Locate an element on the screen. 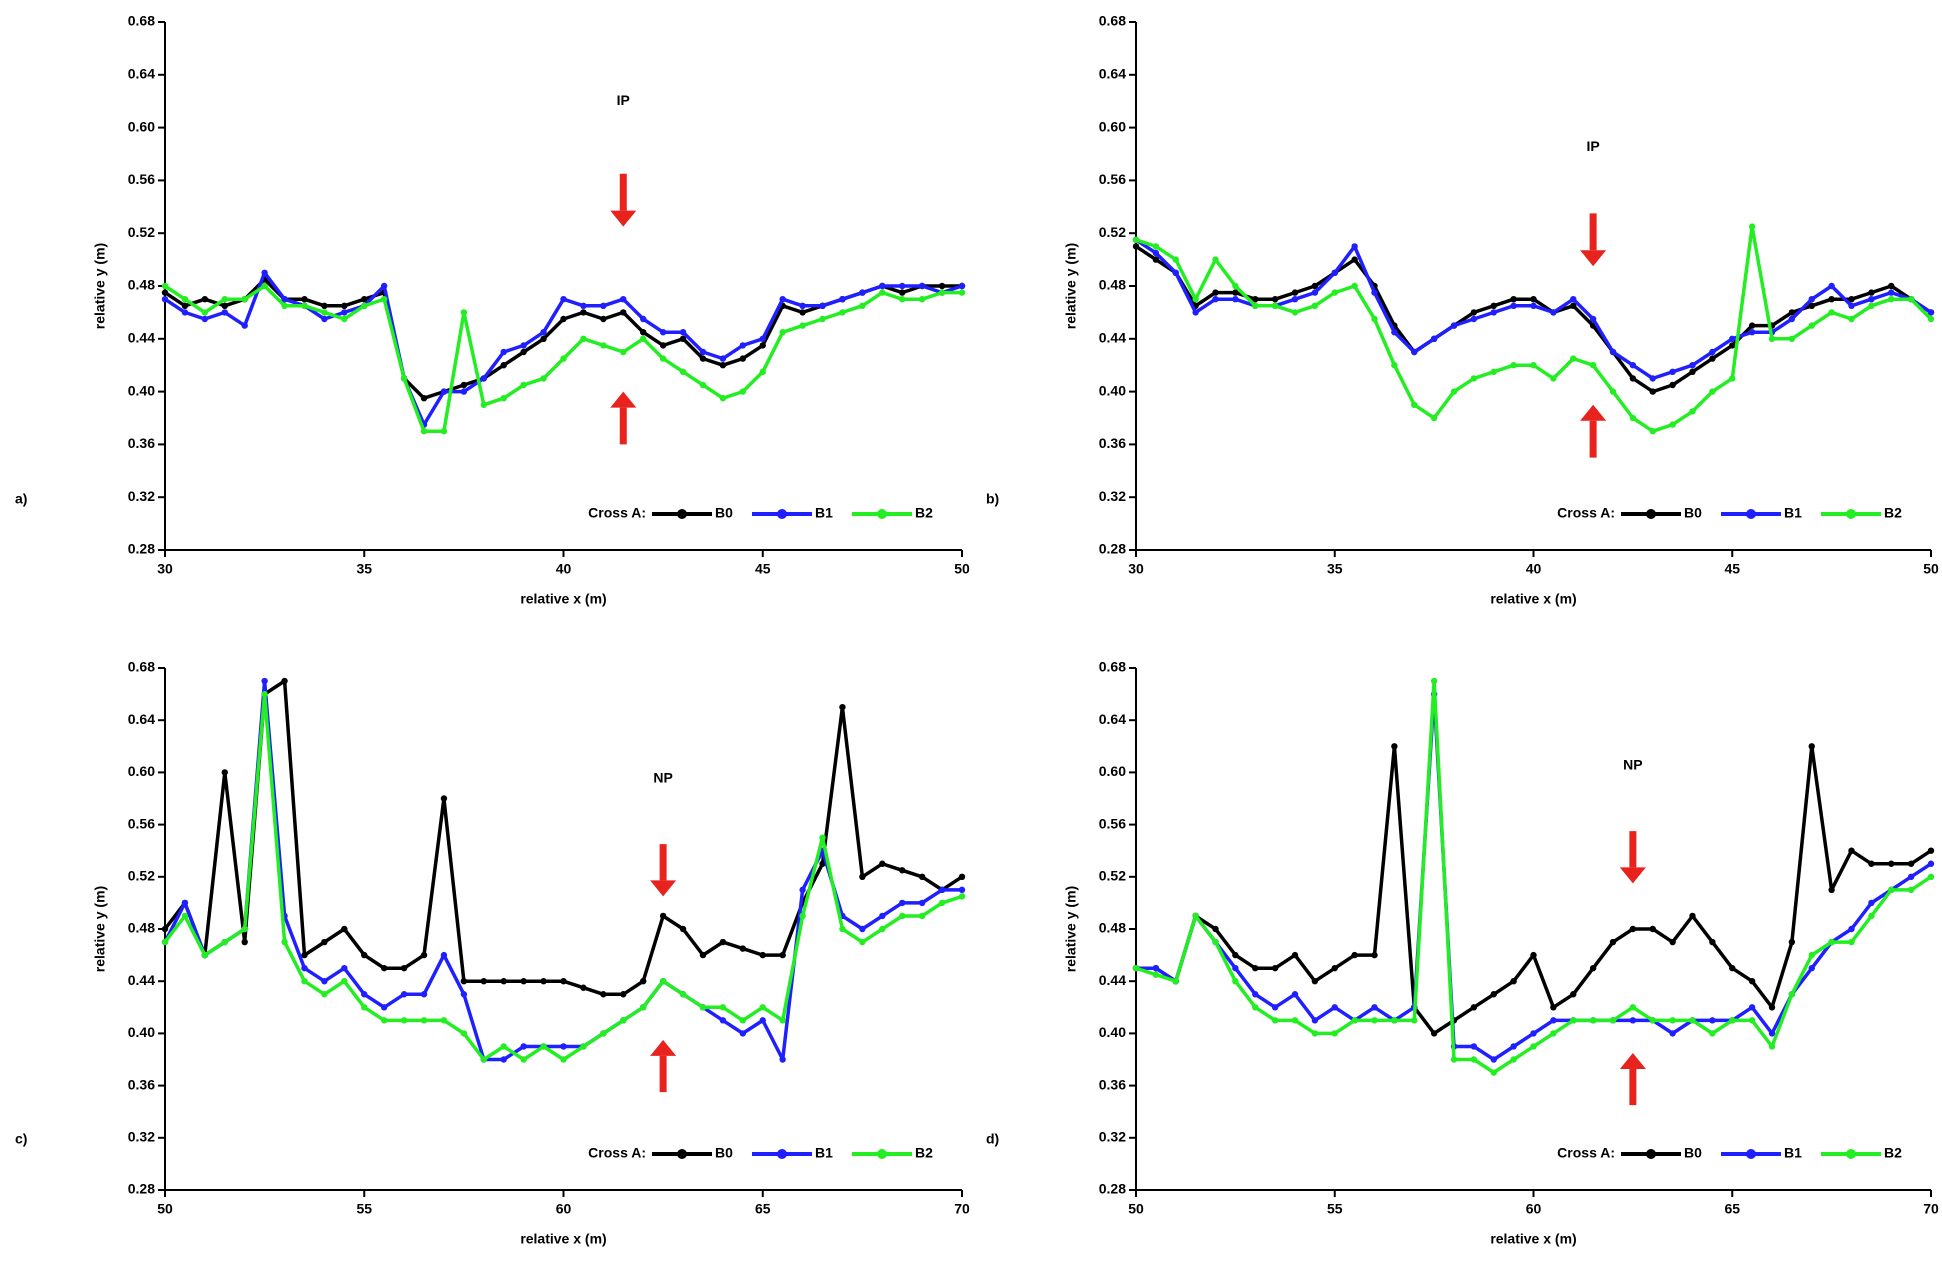  x-axis-label: relative x (m) is located at coordinates (1533, 599).